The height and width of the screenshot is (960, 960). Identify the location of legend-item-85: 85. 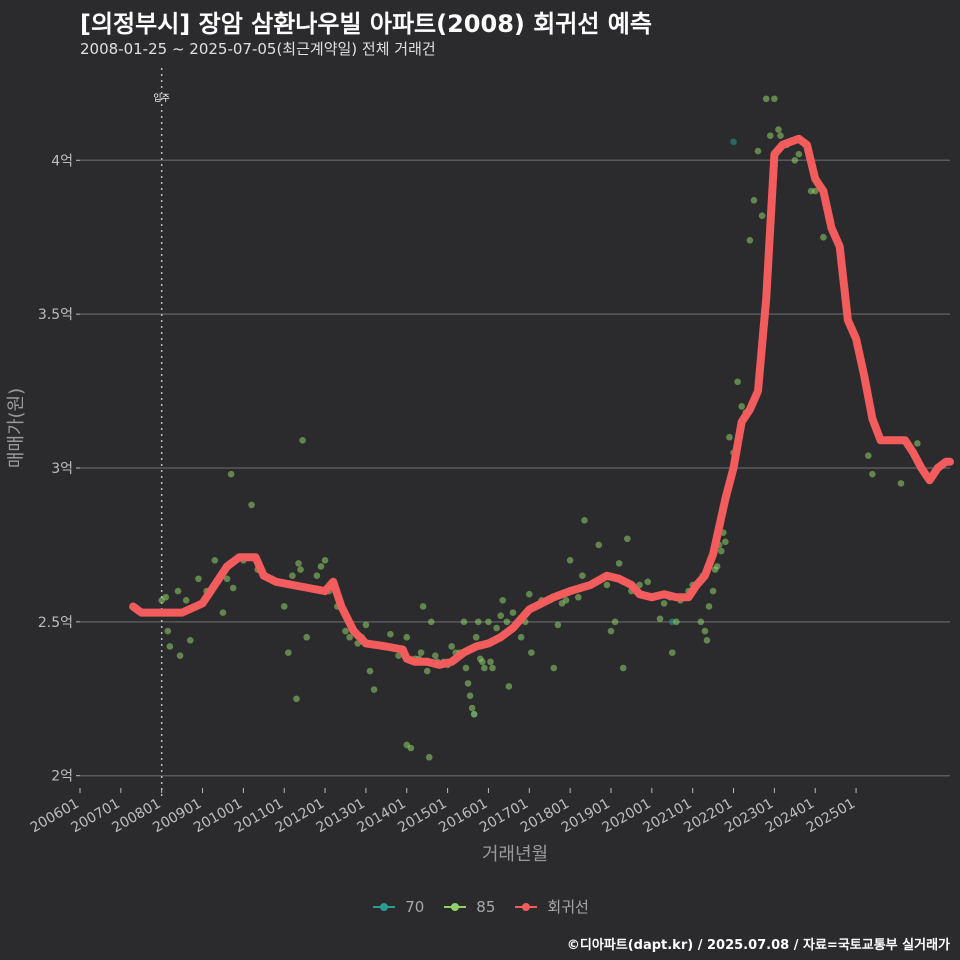
(468, 906).